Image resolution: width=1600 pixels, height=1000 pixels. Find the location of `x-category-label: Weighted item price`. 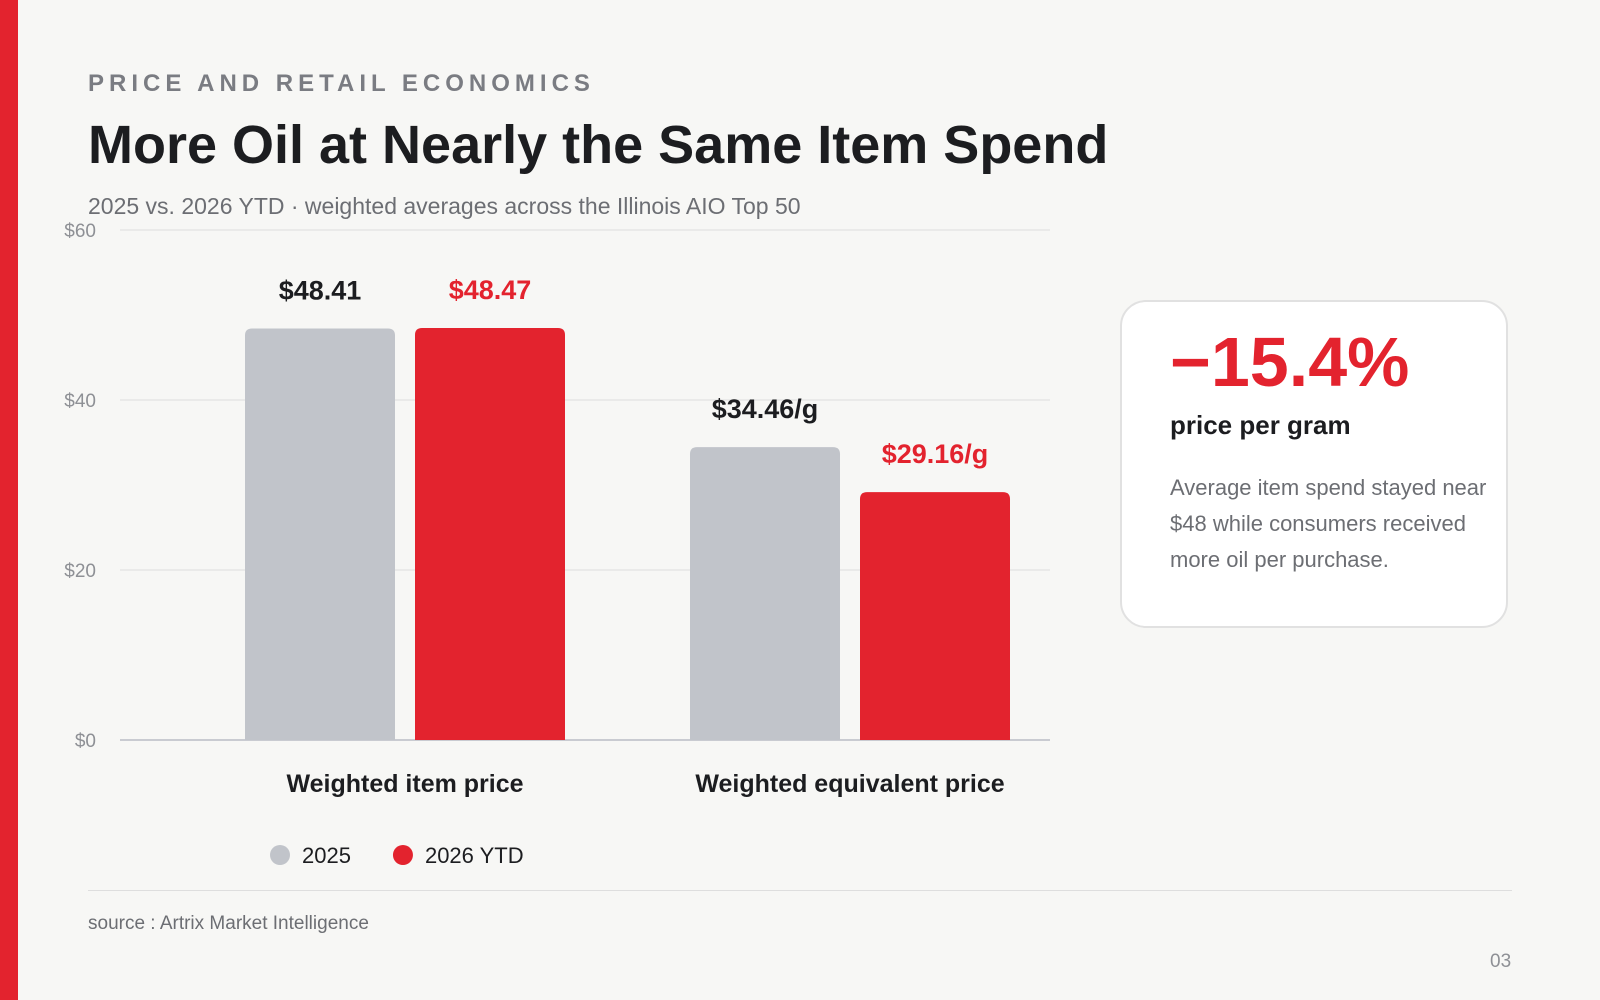

x-category-label: Weighted item price is located at coordinates (404, 784).